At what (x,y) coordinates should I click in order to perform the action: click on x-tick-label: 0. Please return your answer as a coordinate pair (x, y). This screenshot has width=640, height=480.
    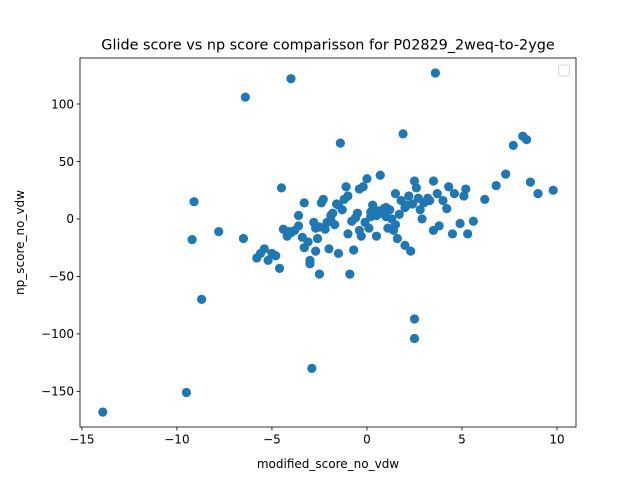
    Looking at the image, I should click on (367, 440).